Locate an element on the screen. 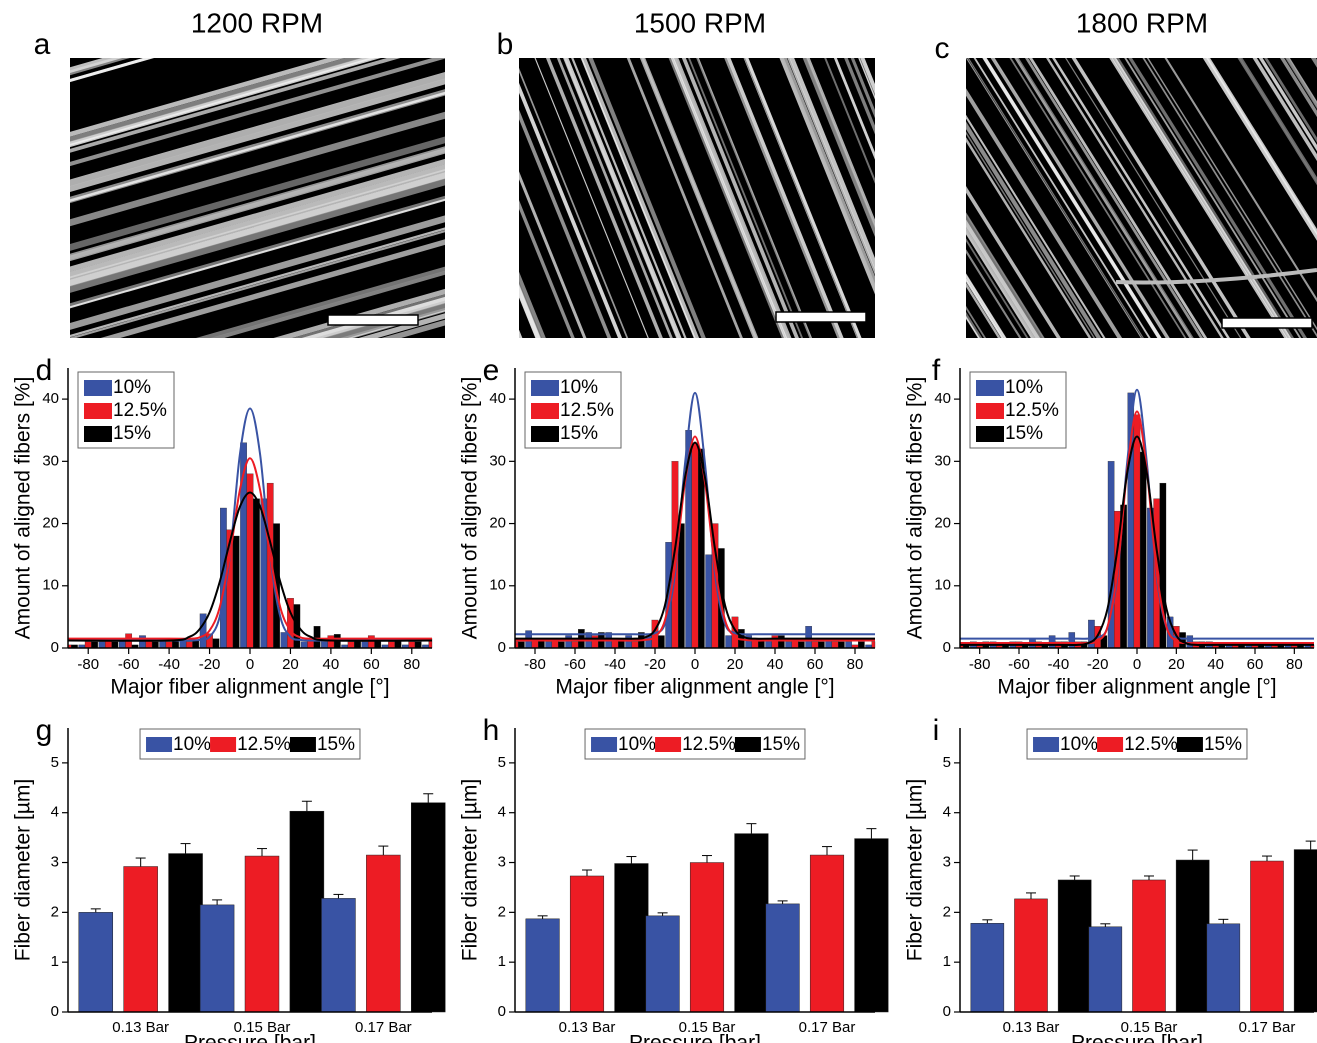  column-title: 1200 RPM is located at coordinates (257, 22).